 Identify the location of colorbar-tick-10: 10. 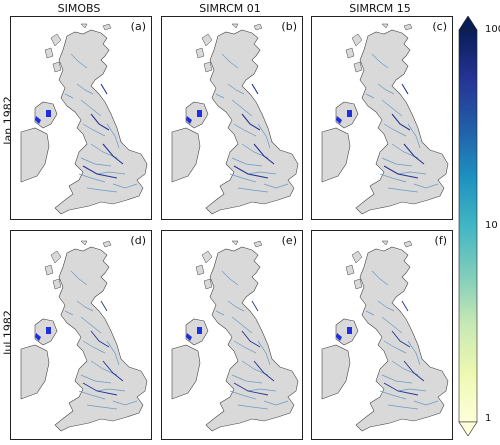
(491, 225).